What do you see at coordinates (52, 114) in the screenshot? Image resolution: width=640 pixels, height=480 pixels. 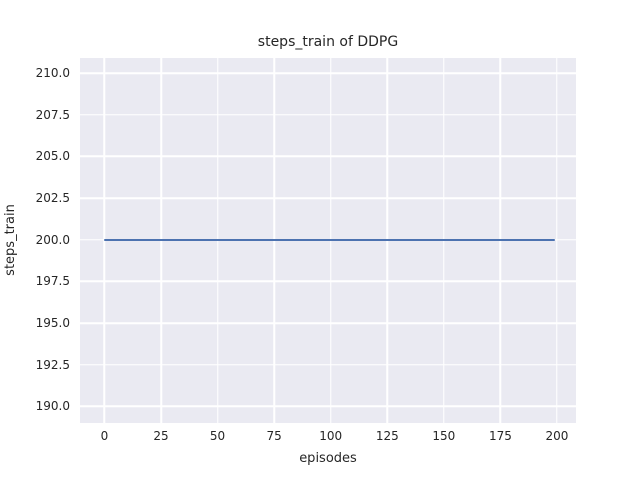 I see `y-tick-label: 207.5` at bounding box center [52, 114].